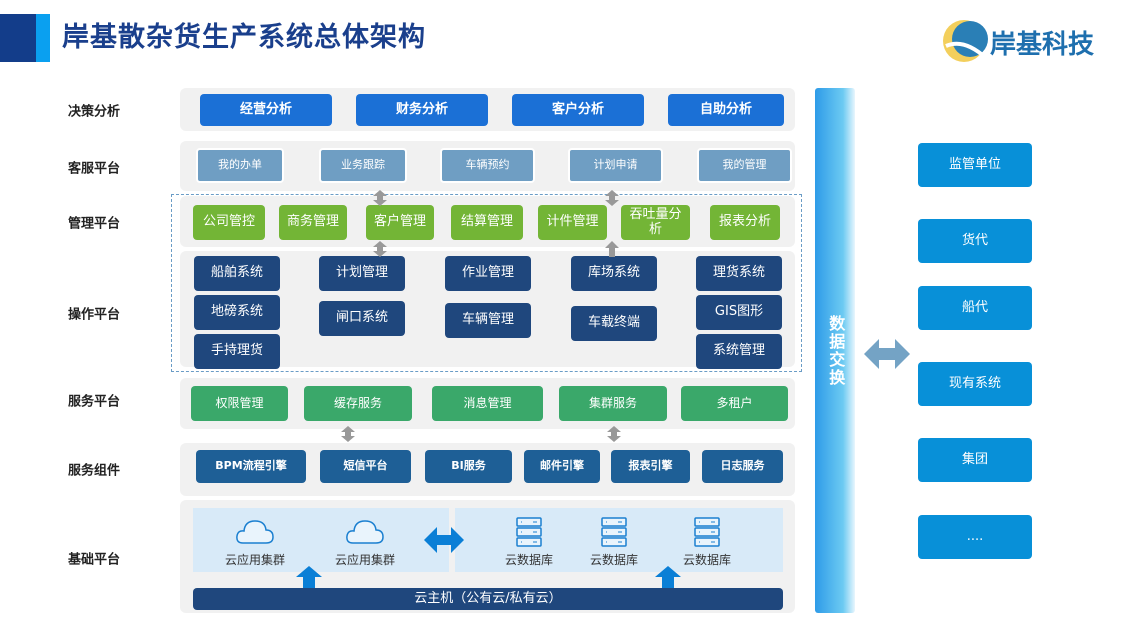  I want to click on layer-item-button: 地磅系统, so click(237, 312).